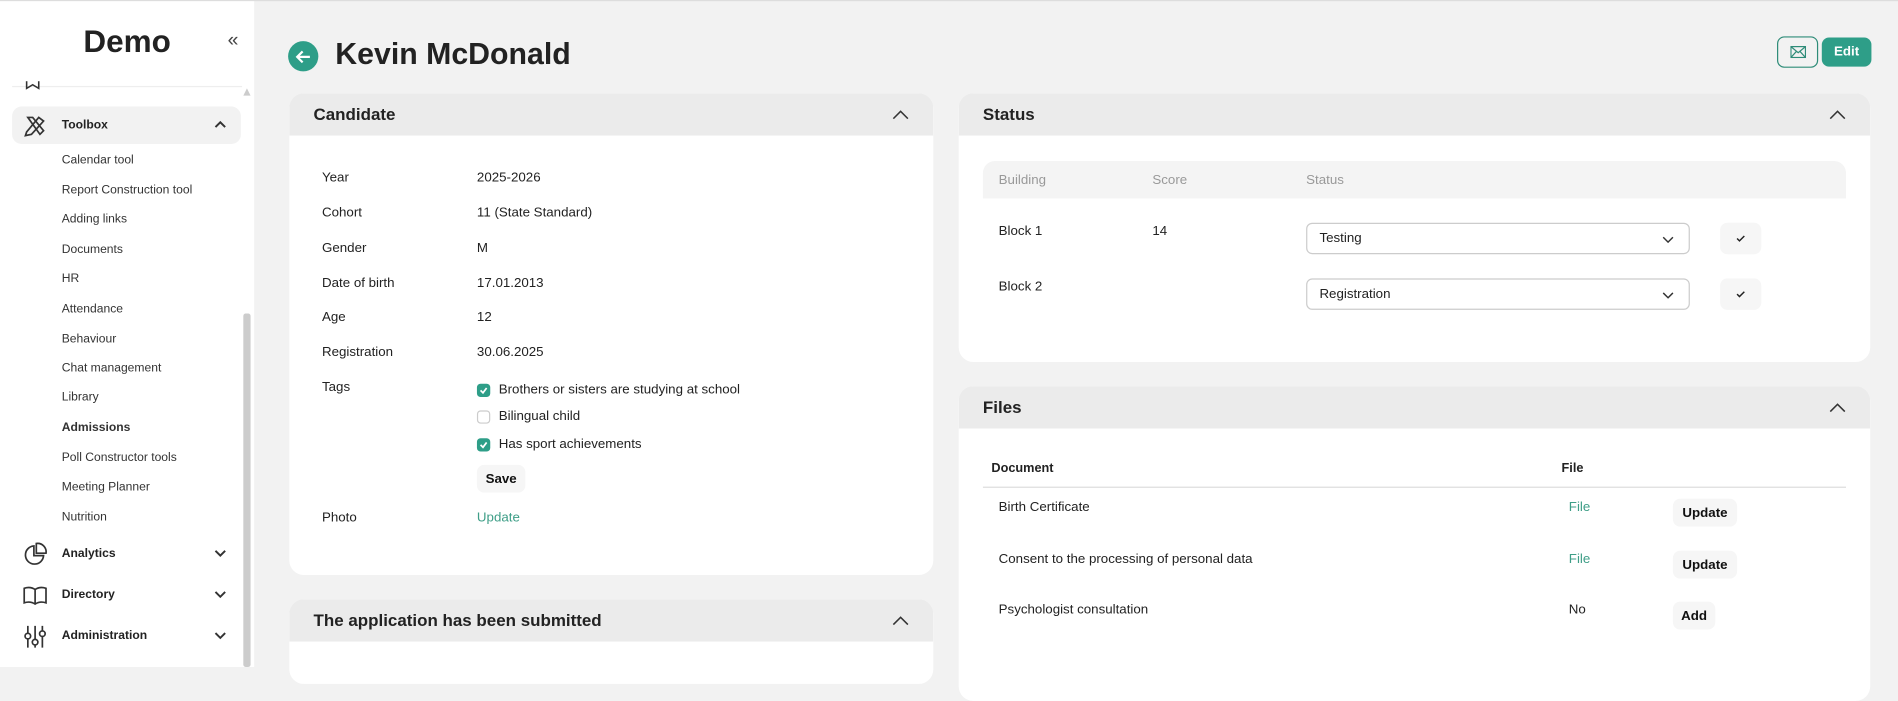 The image size is (1898, 701). I want to click on bookmark-icon, so click(32, 85).